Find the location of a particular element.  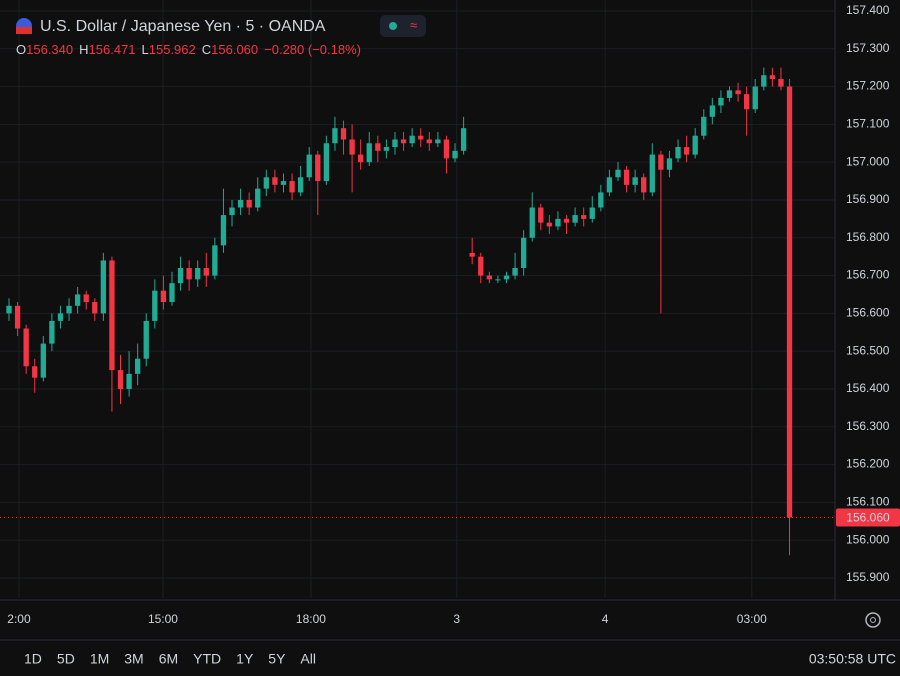

settings-icon is located at coordinates (873, 620).